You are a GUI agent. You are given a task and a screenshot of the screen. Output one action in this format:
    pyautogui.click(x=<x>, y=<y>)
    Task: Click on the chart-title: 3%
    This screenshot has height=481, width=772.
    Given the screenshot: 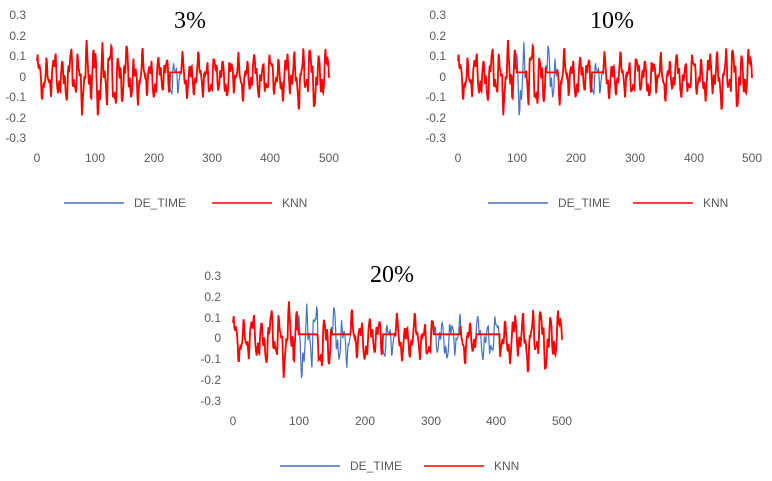 What is the action you would take?
    pyautogui.click(x=190, y=21)
    